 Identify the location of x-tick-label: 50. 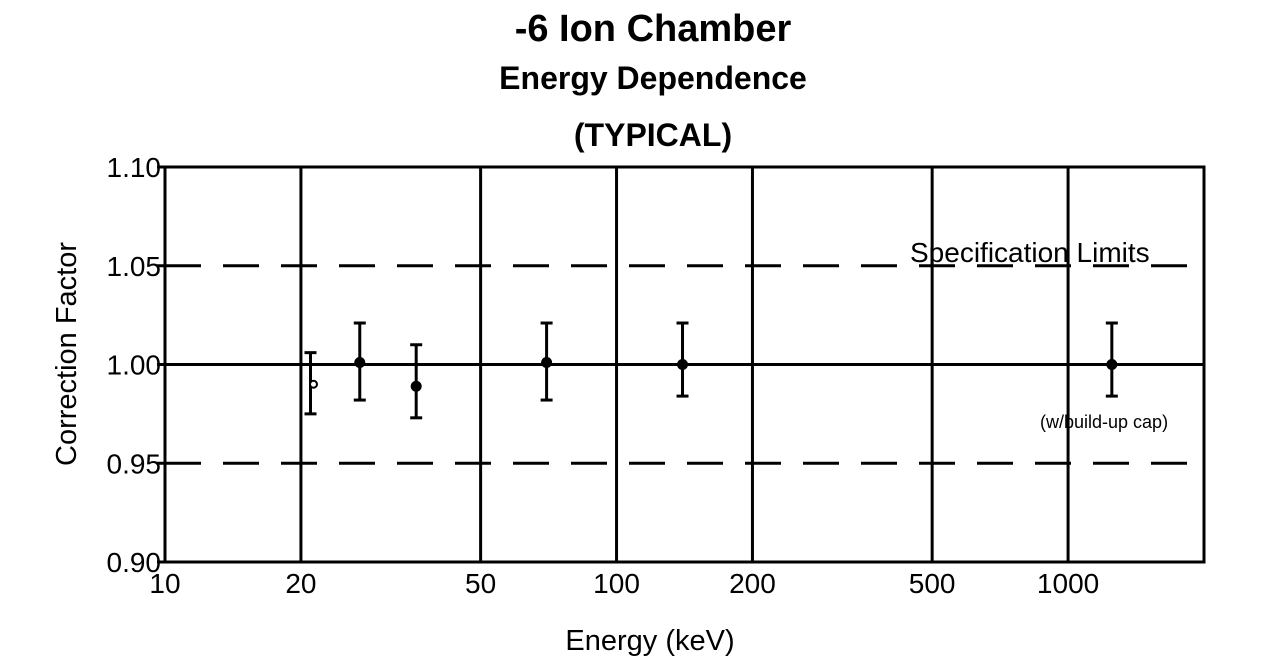
(480, 583).